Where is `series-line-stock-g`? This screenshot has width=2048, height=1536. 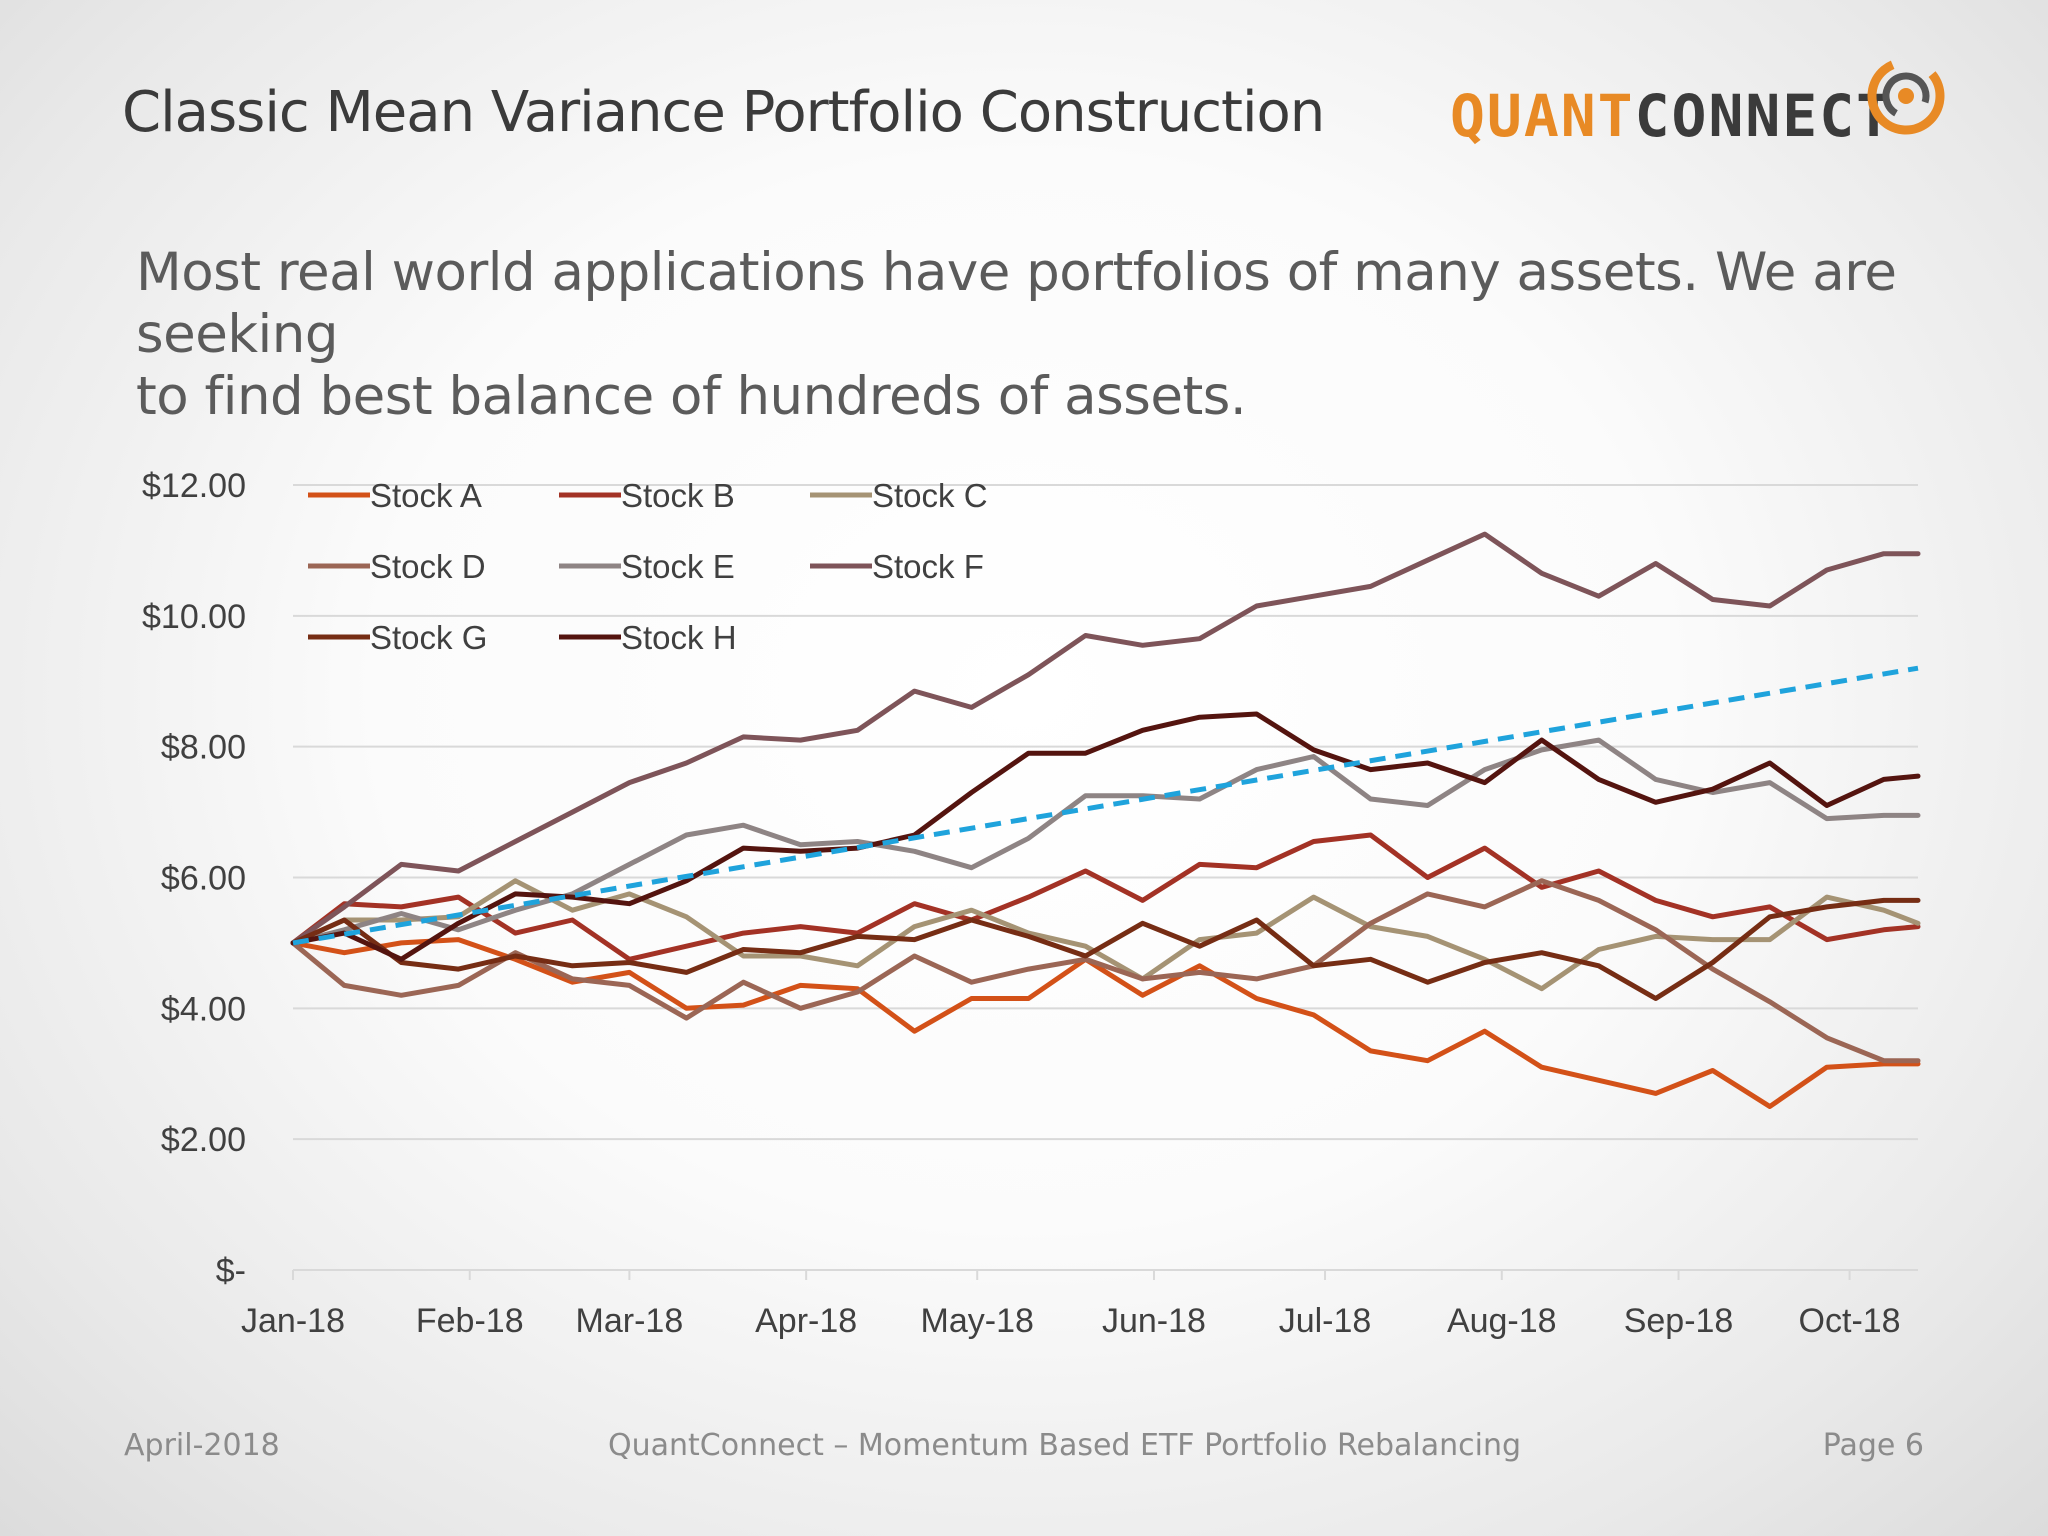
series-line-stock-g is located at coordinates (1105, 949).